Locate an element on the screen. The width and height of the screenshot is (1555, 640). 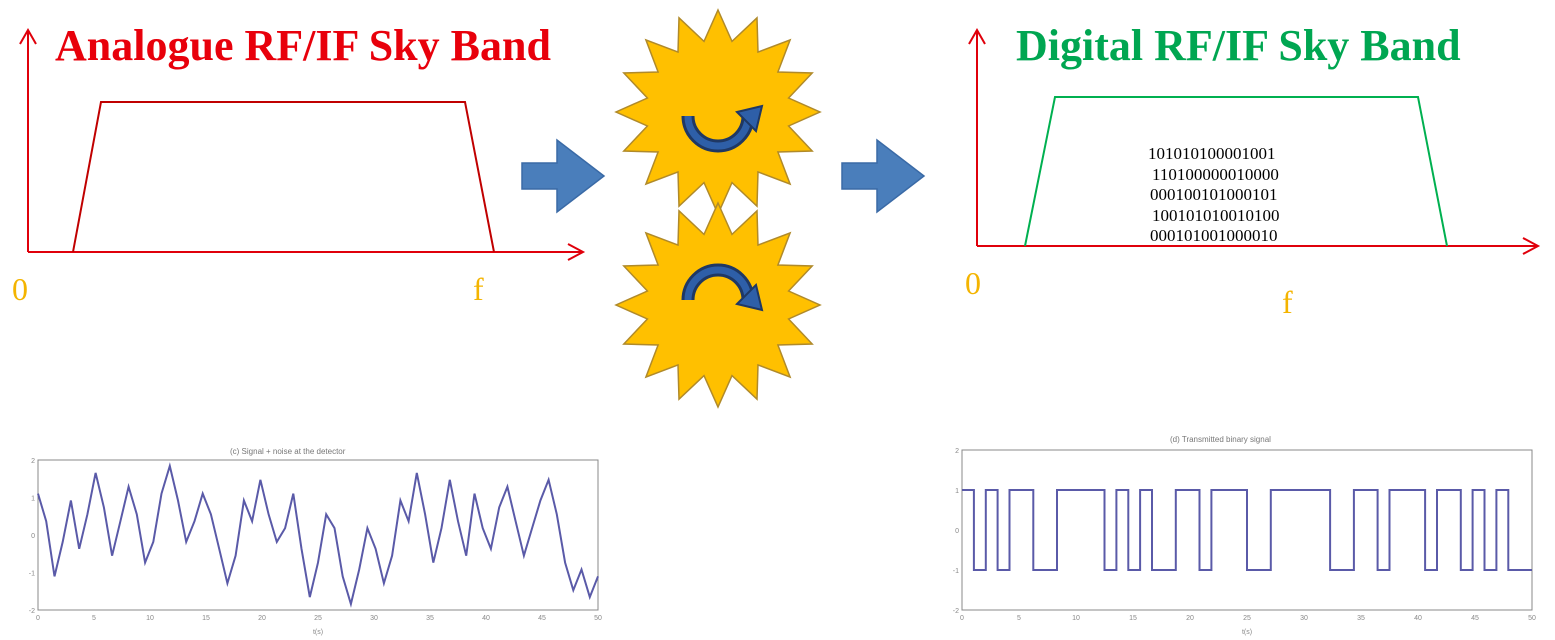
digital-x-arrowhead is located at coordinates (1531, 246).